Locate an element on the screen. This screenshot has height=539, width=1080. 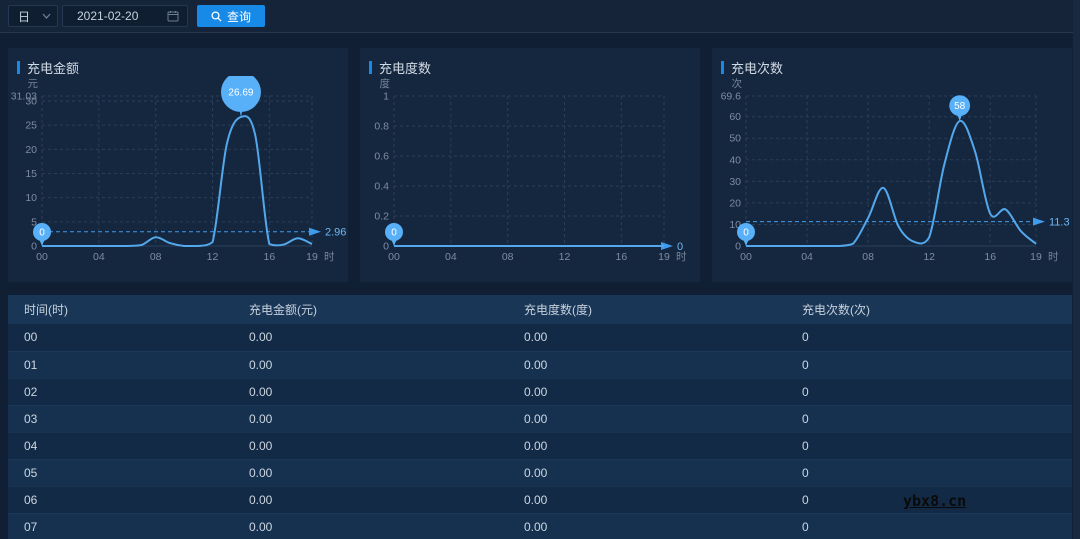
chart-canvas-charge-count: 00 04 08 12 16 19 0 10 20 30 40 50 60 69.6 次时 11.3 0 58 is located at coordinates (892, 175).